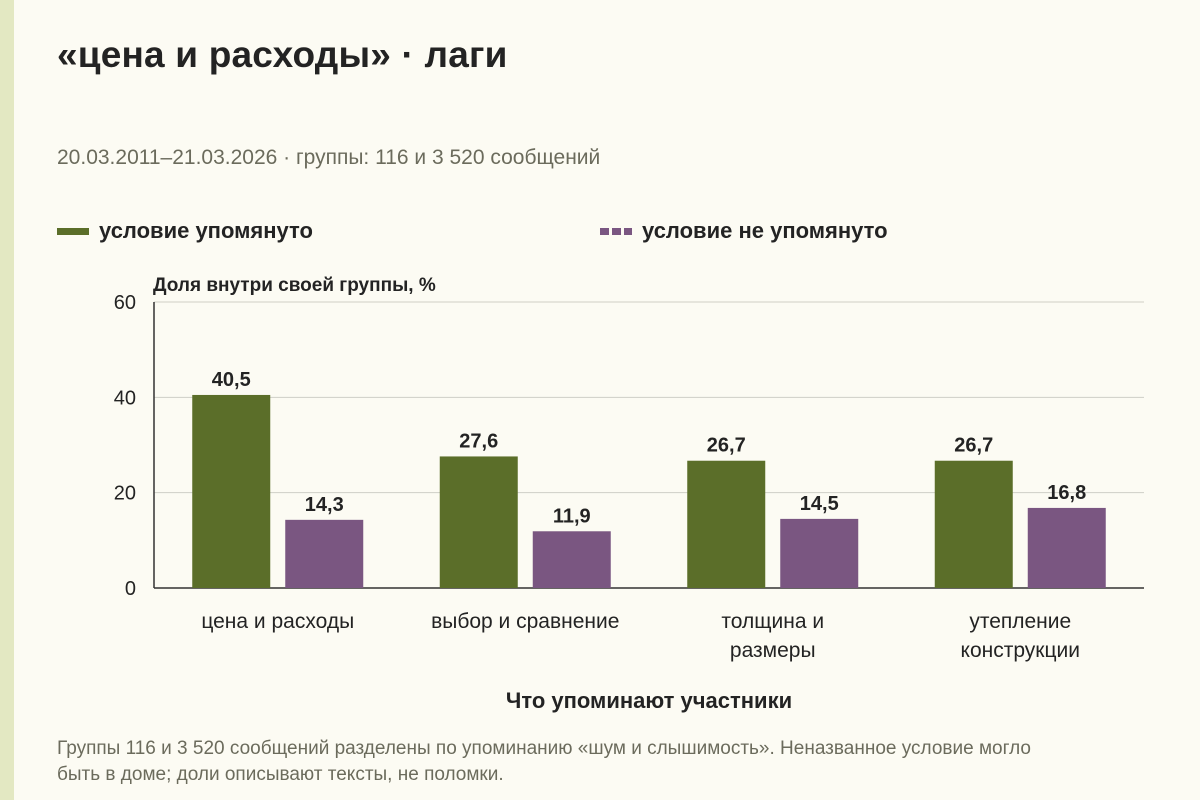 Image resolution: width=1200 pixels, height=800 pixels. I want to click on y-tick-label: 0, so click(130, 589).